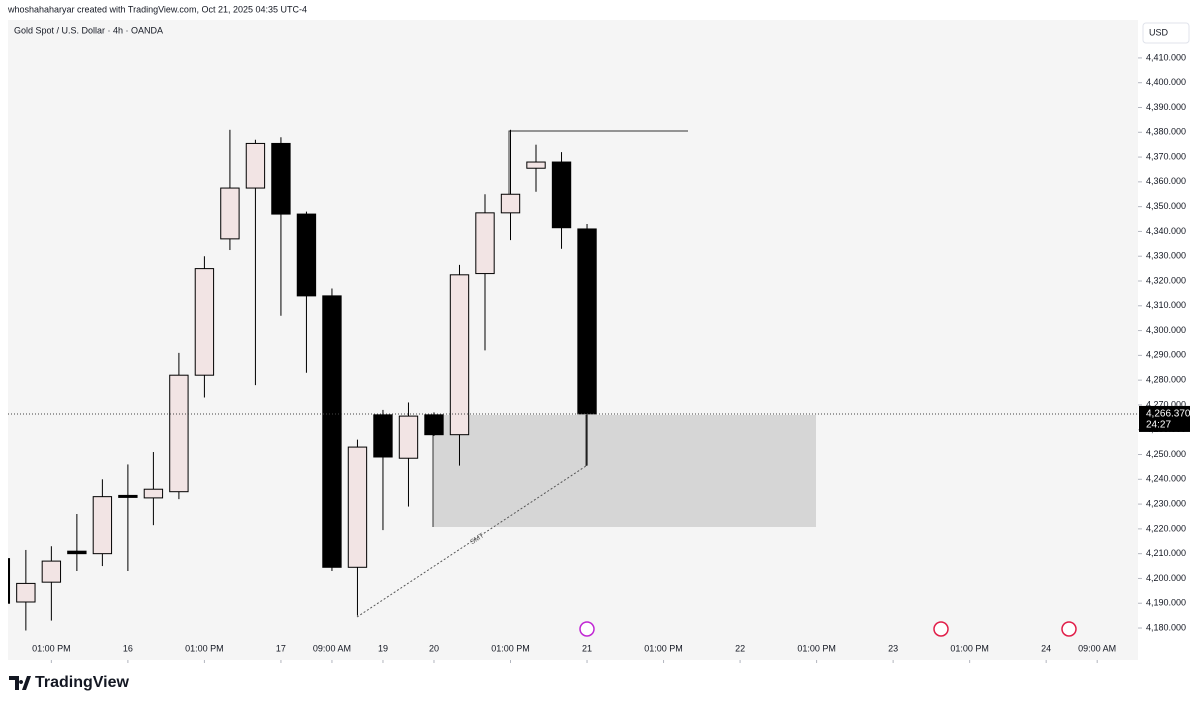 This screenshot has width=1200, height=704. What do you see at coordinates (88, 30) in the screenshot?
I see `chart-title: Gold Spot / U.S. Dollar · 4h · OANDA` at bounding box center [88, 30].